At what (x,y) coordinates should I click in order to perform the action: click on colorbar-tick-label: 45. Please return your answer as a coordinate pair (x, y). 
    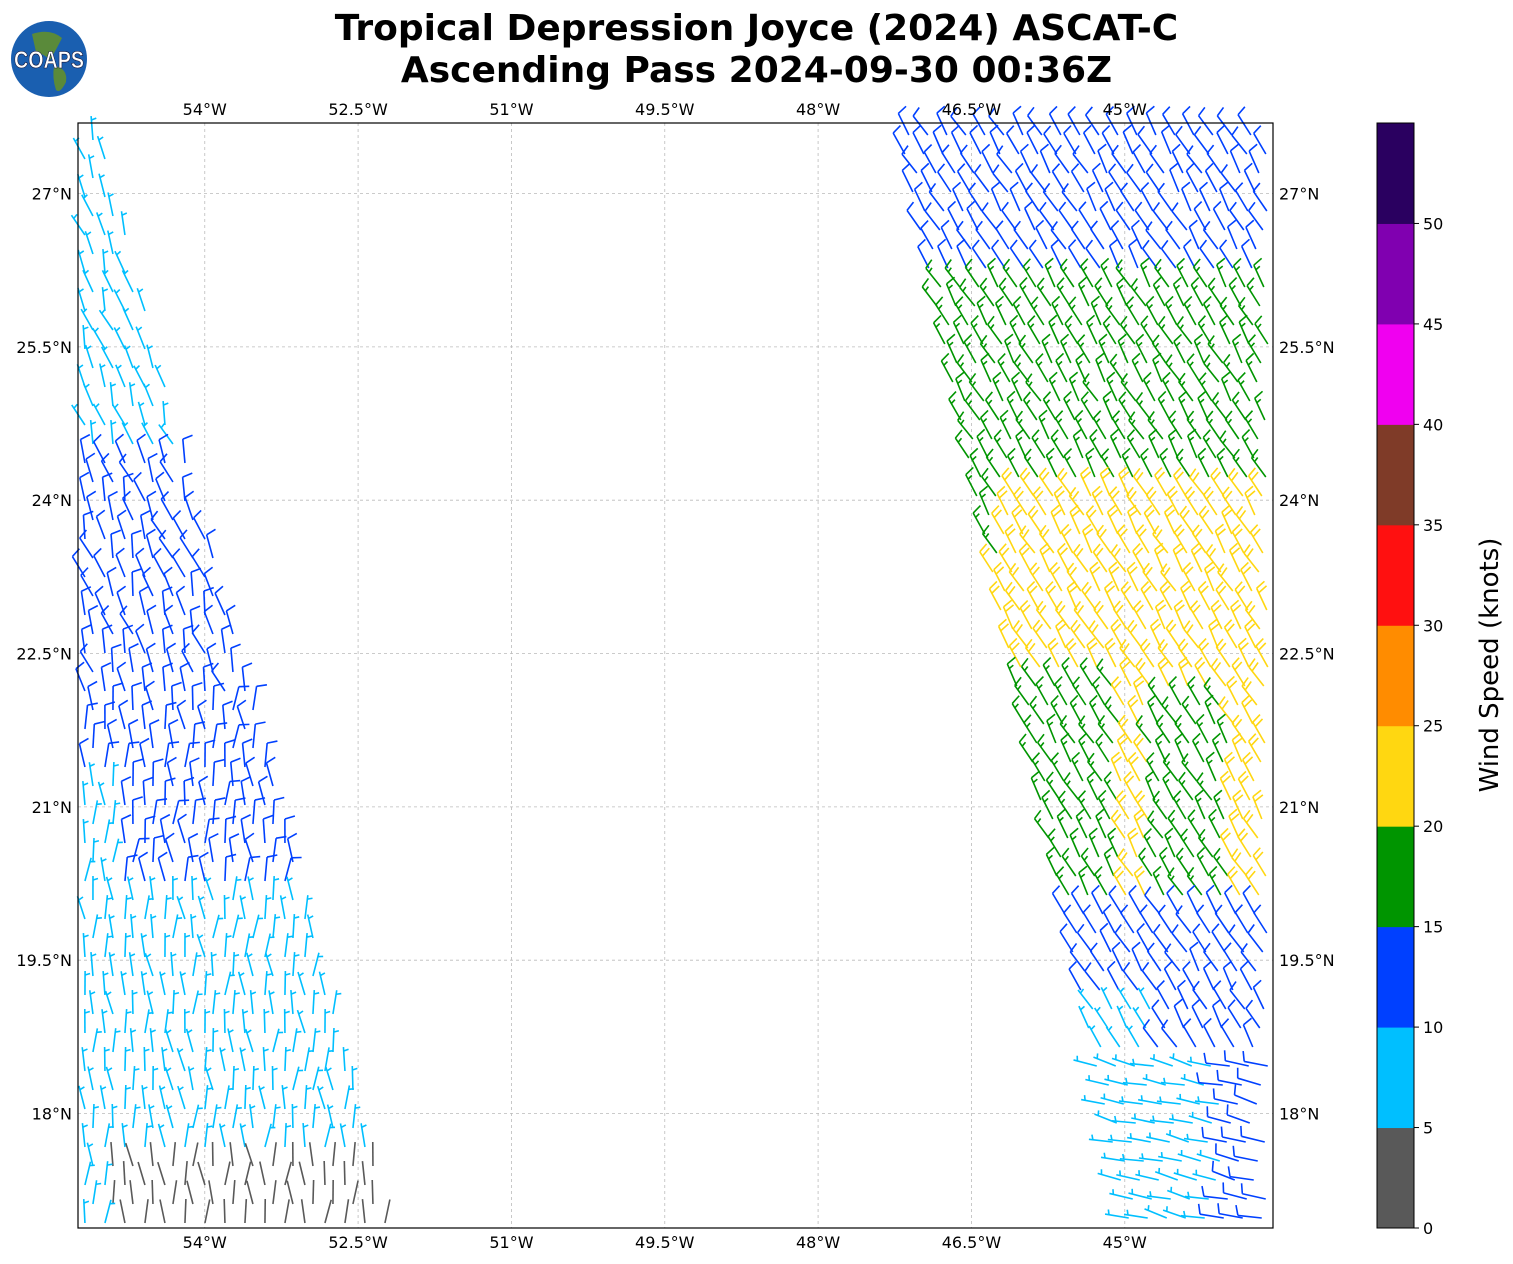
    Looking at the image, I should click on (1433, 324).